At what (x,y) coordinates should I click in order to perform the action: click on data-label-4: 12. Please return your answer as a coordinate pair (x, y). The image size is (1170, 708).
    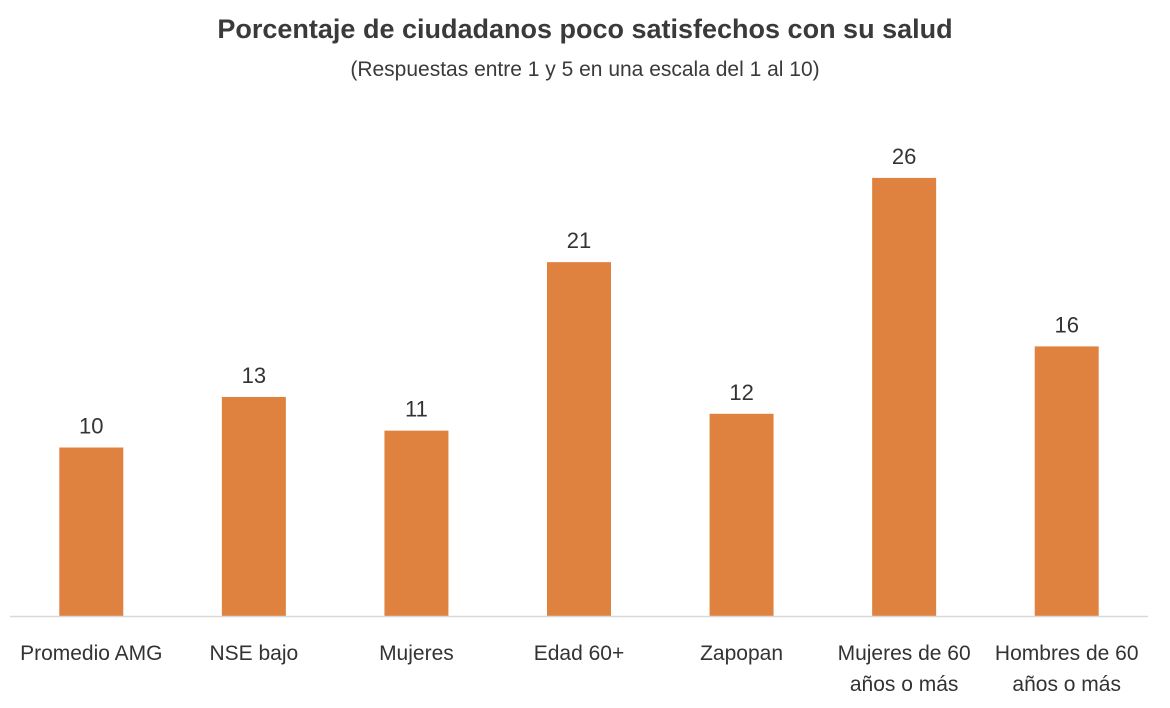
    Looking at the image, I should click on (741, 392).